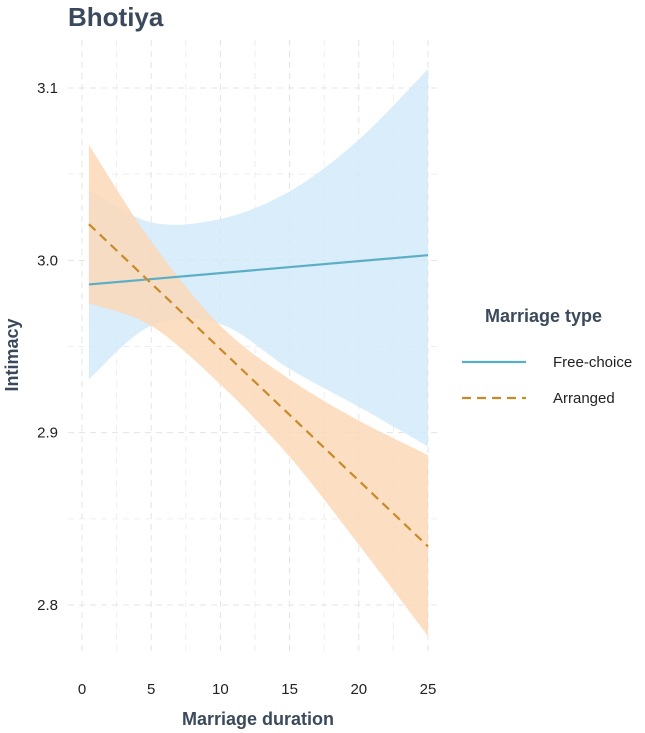  What do you see at coordinates (358, 689) in the screenshot?
I see `x-tick-label: 20` at bounding box center [358, 689].